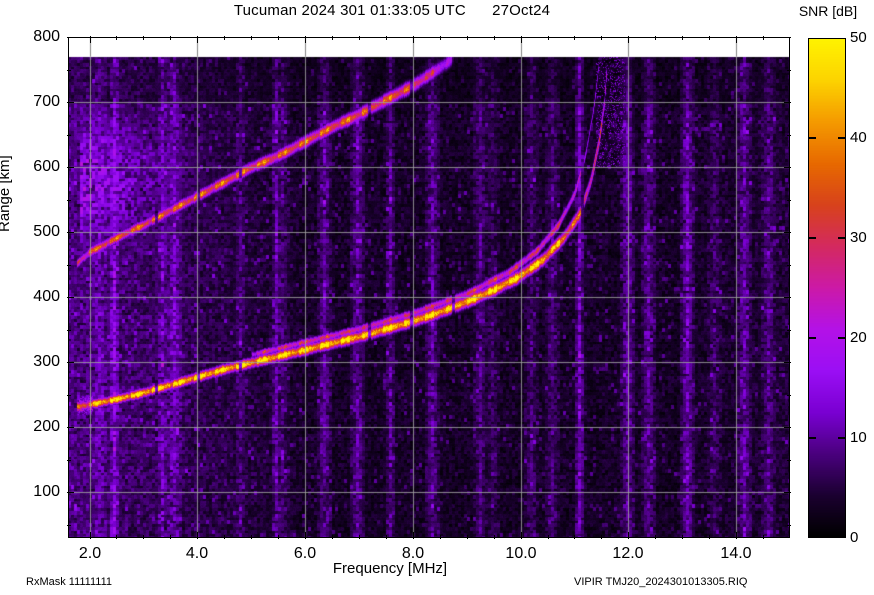  What do you see at coordinates (858, 337) in the screenshot?
I see `colorbar-tick-label: 20` at bounding box center [858, 337].